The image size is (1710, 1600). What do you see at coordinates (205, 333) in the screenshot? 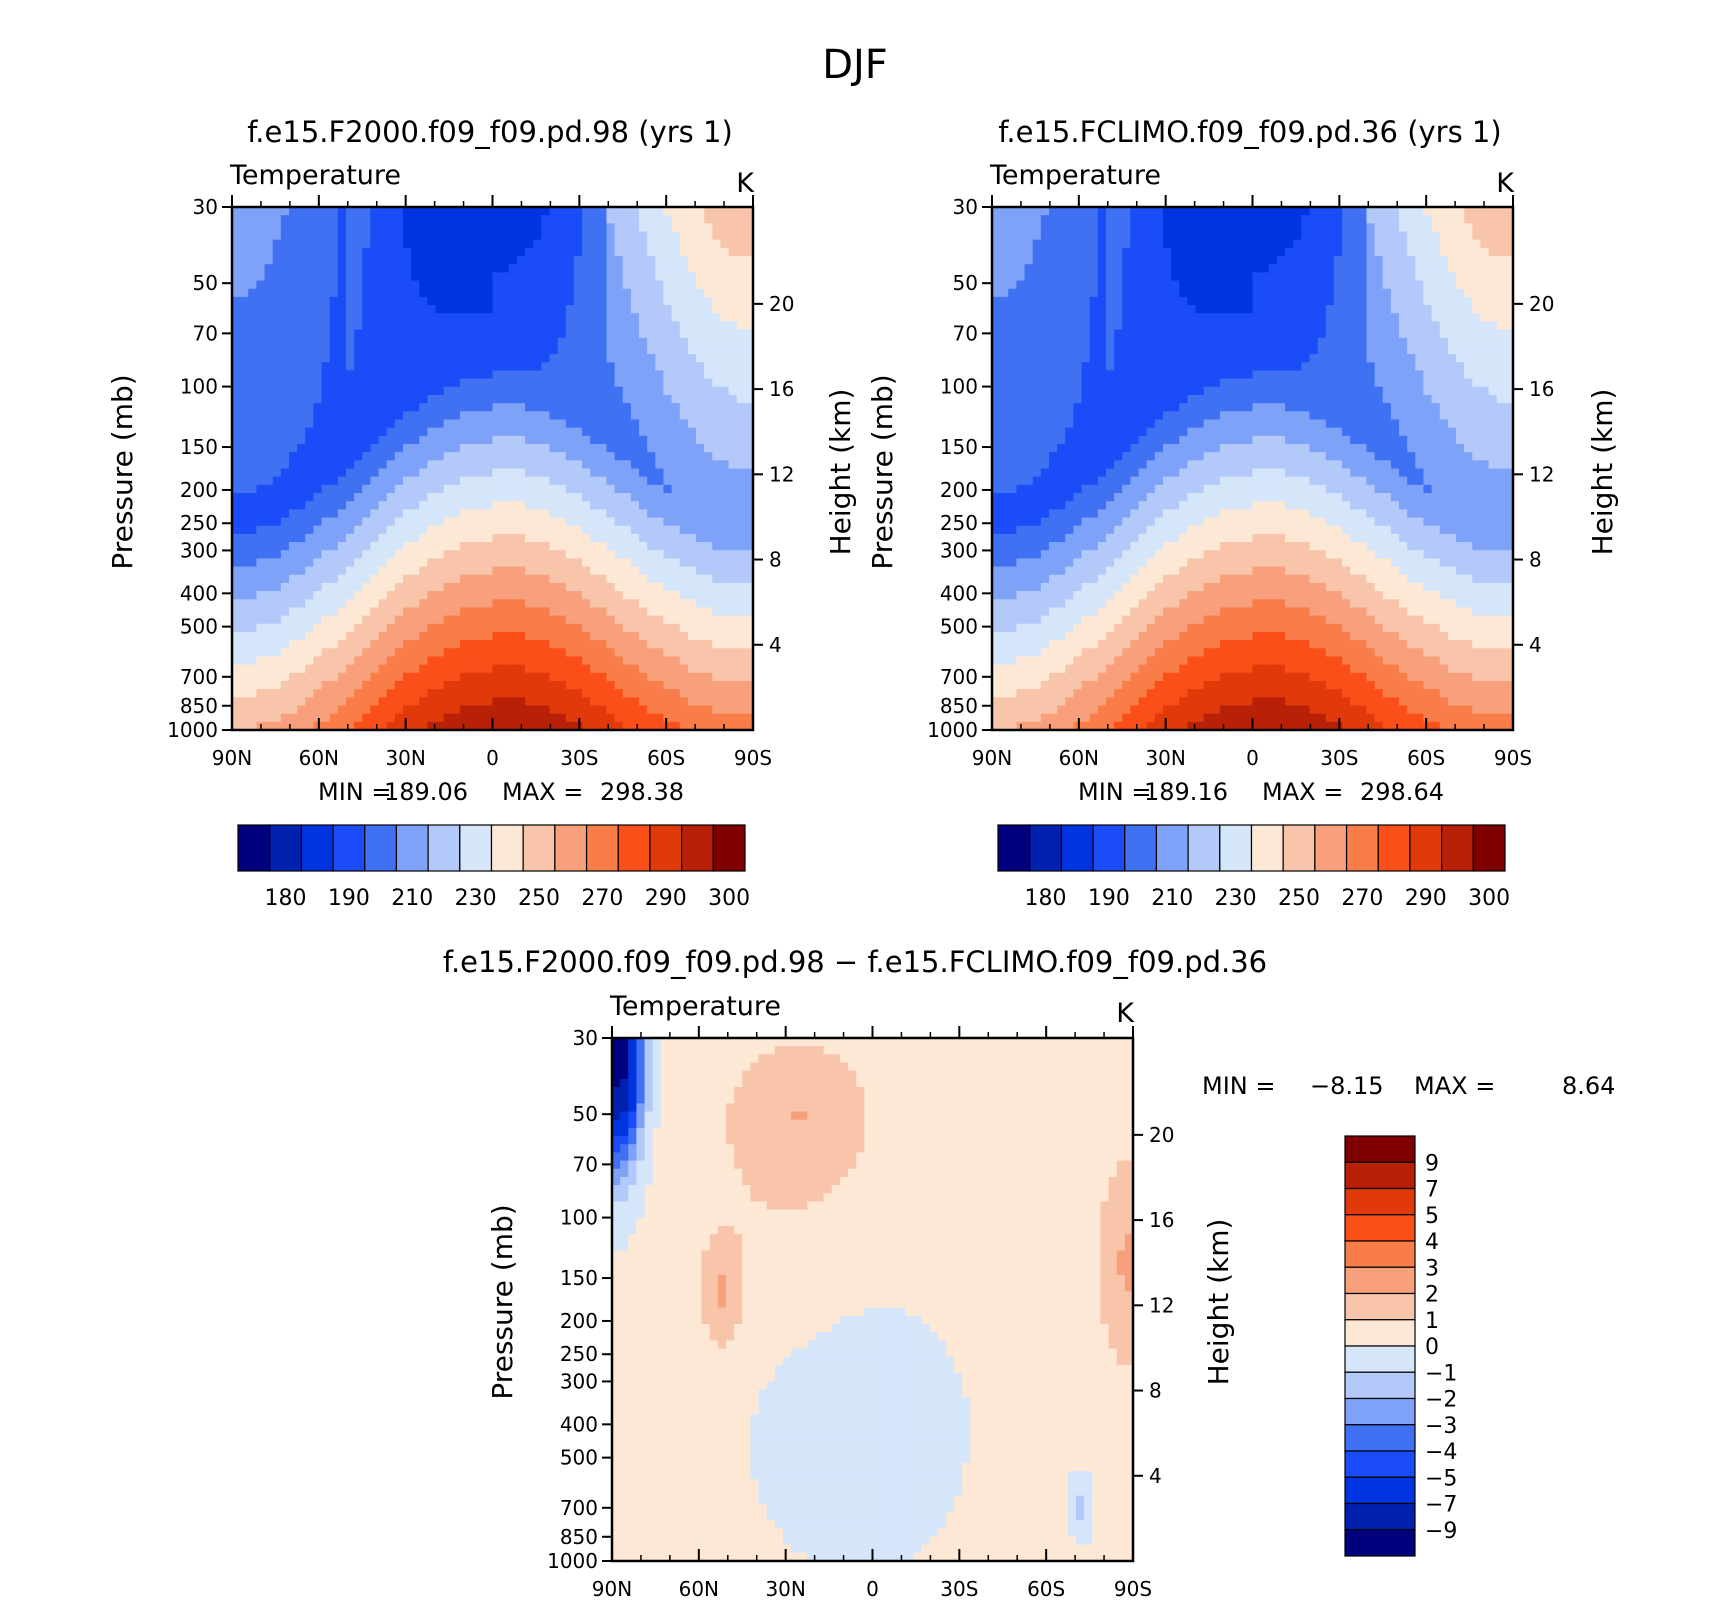
I see `y-tick-label: 70` at bounding box center [205, 333].